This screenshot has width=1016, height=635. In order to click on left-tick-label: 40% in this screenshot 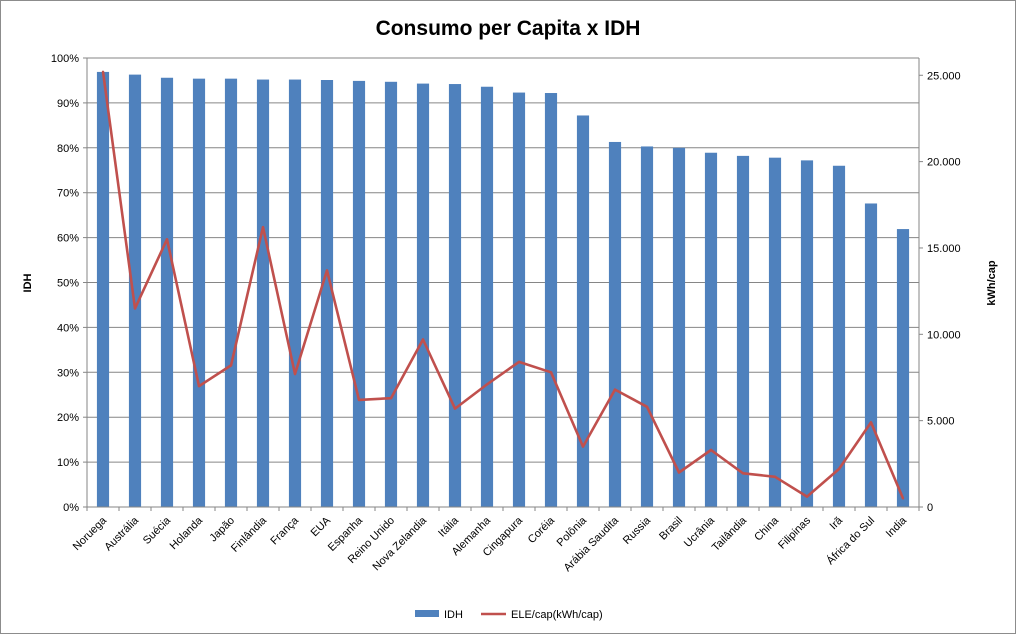, I will do `click(68, 328)`.